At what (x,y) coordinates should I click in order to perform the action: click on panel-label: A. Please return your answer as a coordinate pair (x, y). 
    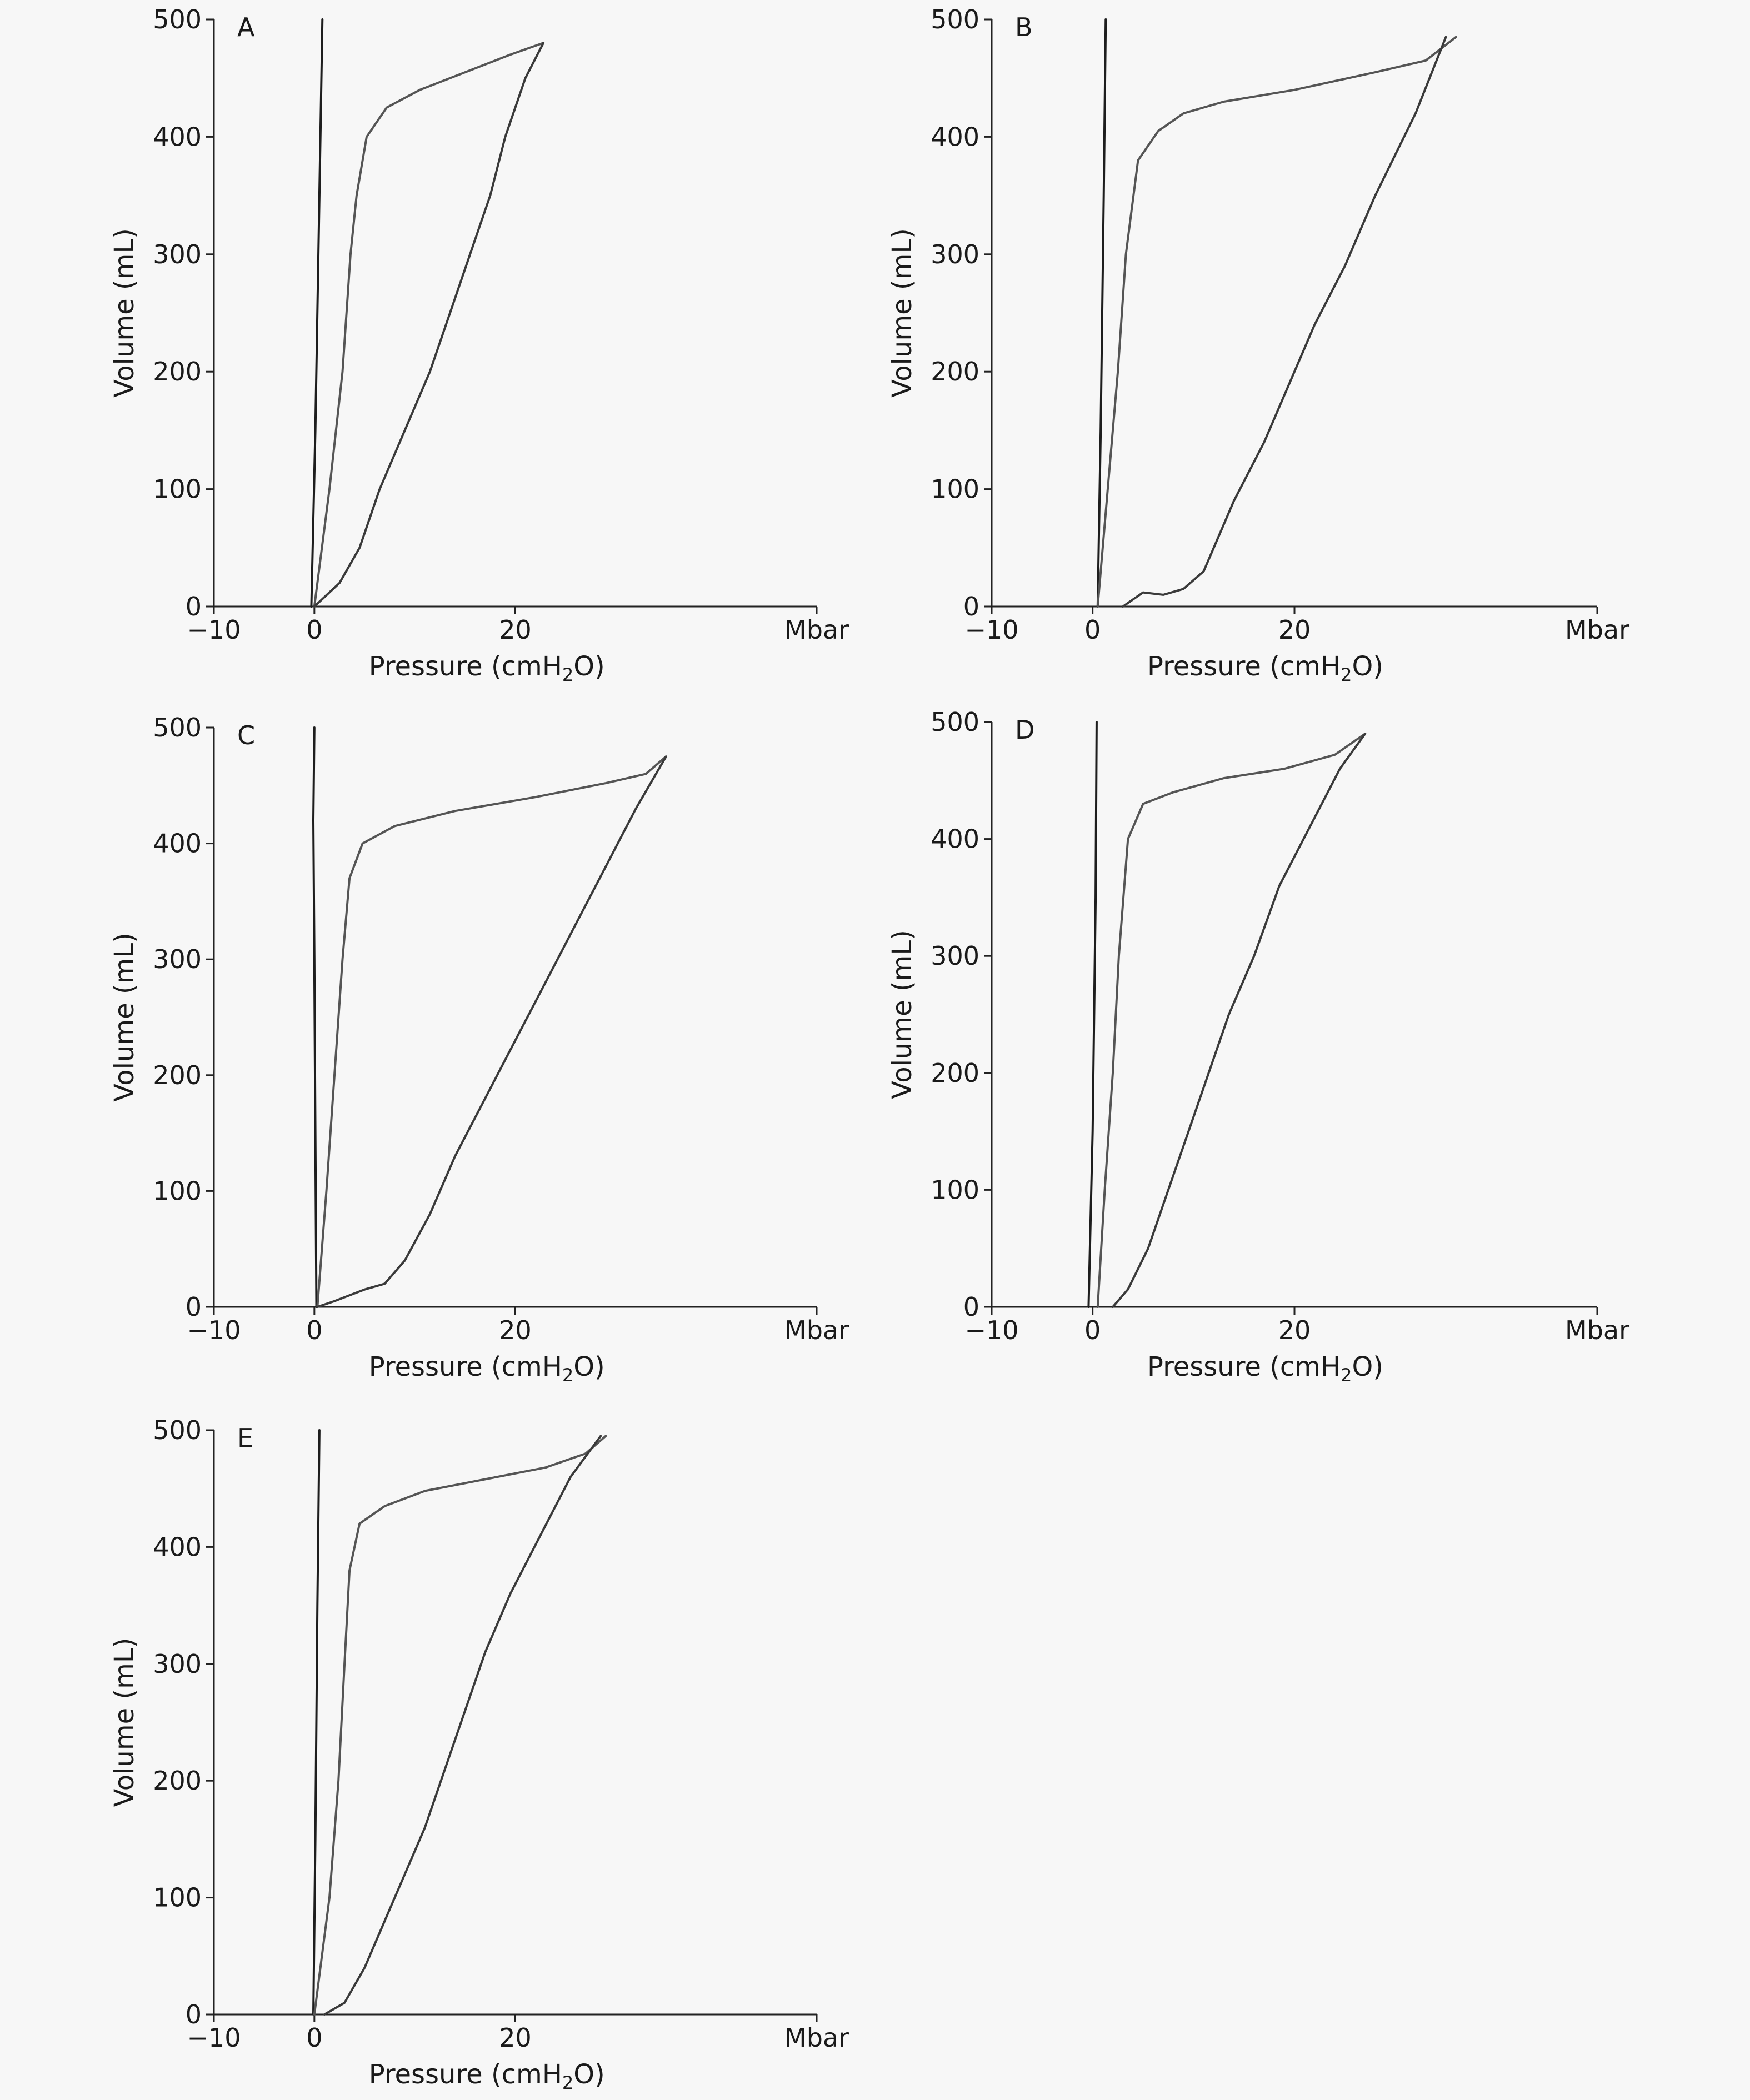
    Looking at the image, I should click on (246, 27).